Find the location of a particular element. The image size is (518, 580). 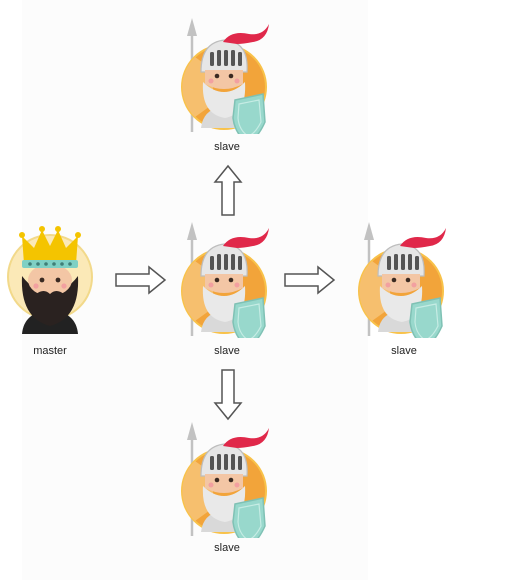

master-label: master is located at coordinates (50, 351).